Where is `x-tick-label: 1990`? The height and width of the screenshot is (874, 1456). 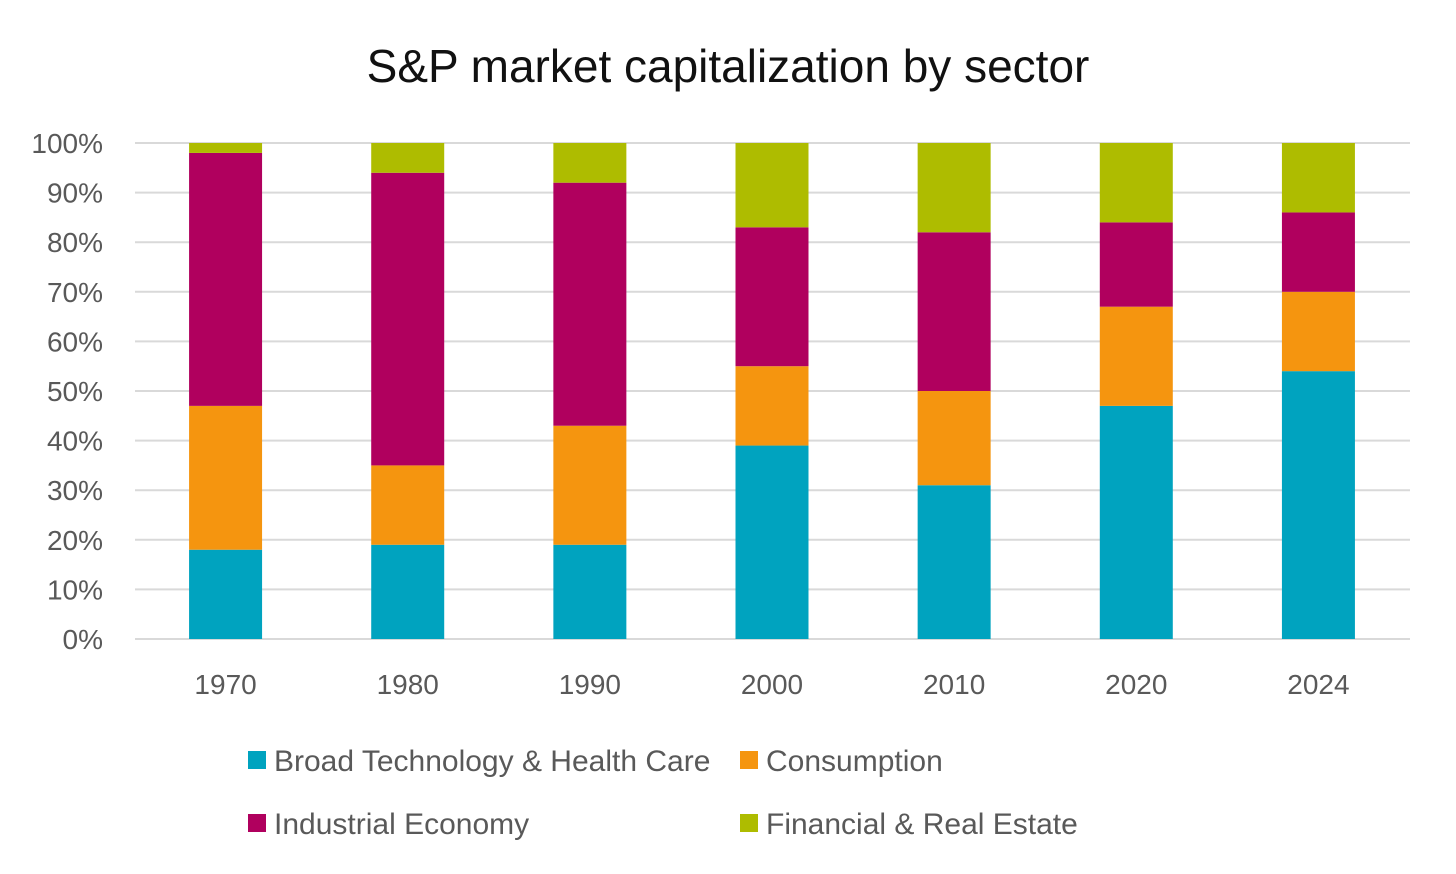 x-tick-label: 1990 is located at coordinates (590, 684).